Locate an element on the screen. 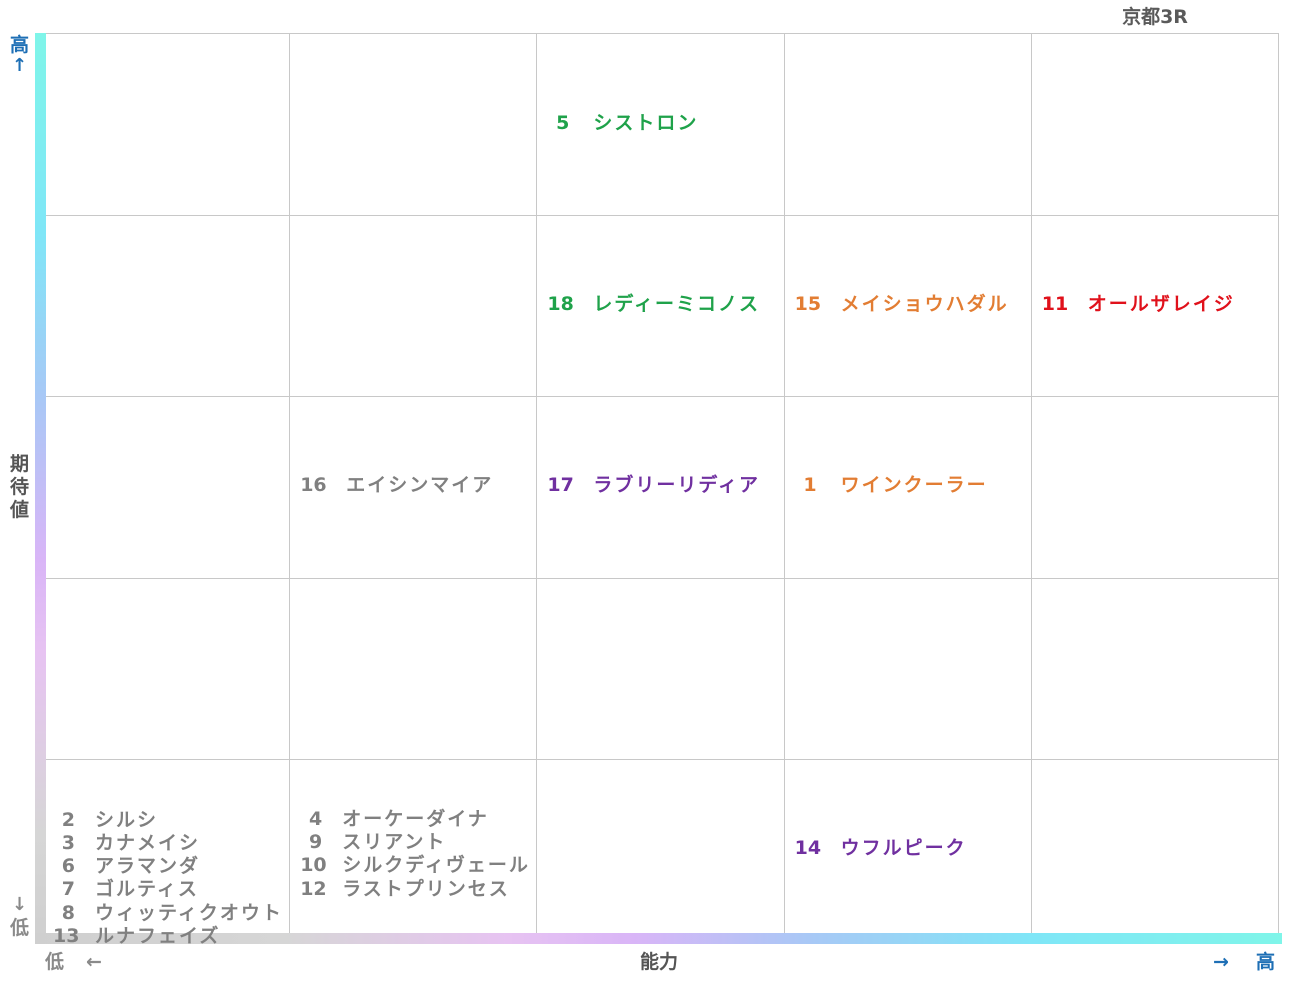 This screenshot has height=983, width=1291. entry-number: 10 is located at coordinates (313, 865).